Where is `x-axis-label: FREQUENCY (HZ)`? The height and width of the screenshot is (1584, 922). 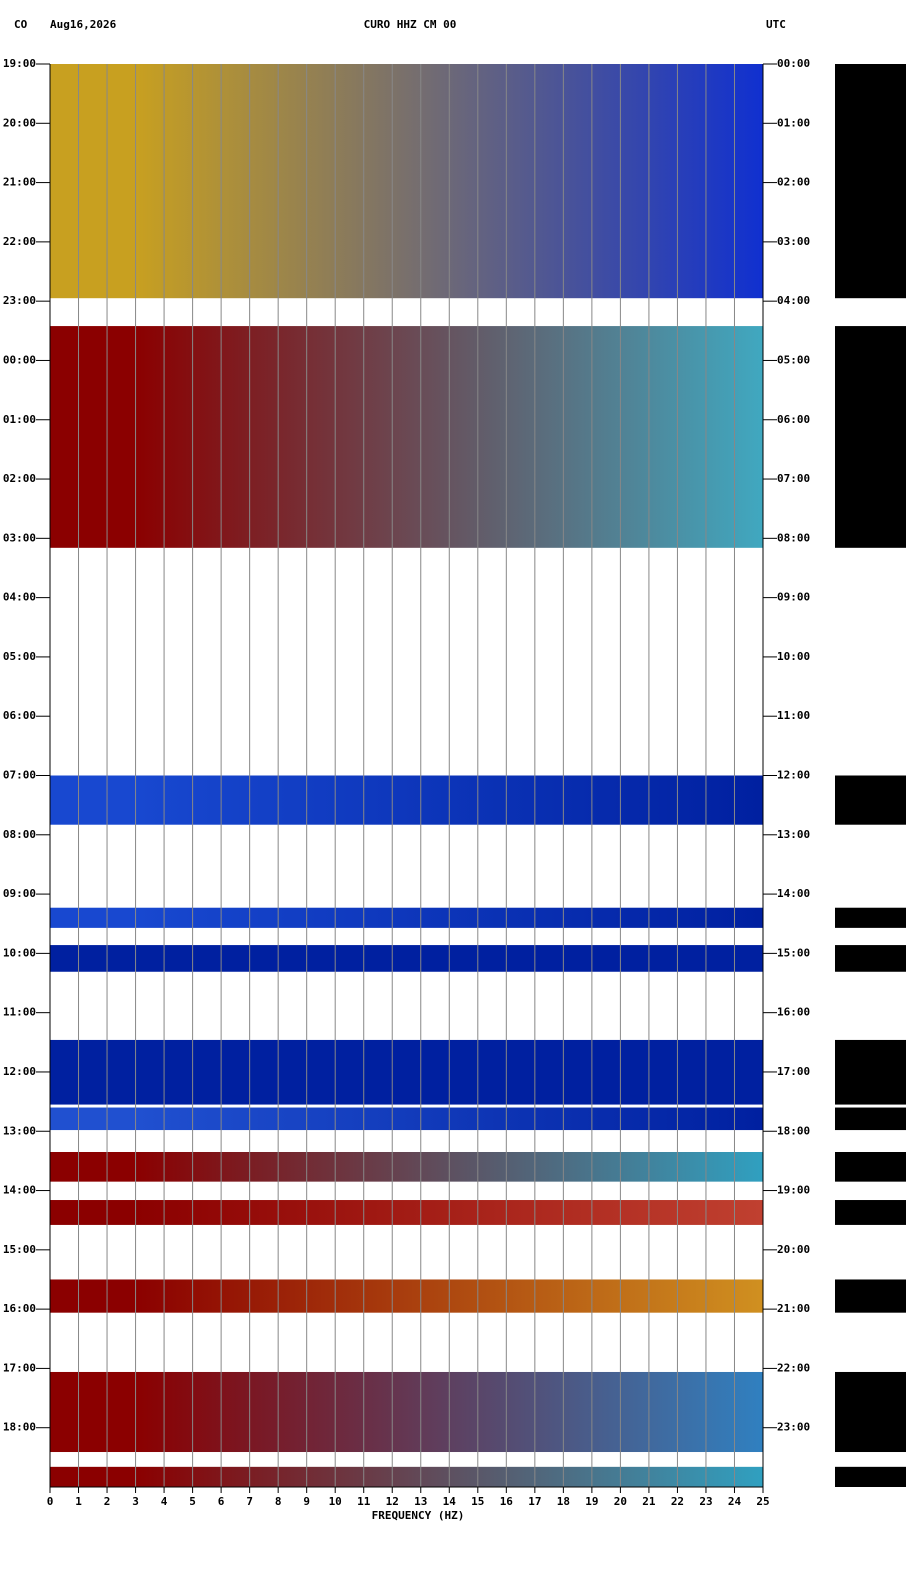
x-axis-label: FREQUENCY (HZ) is located at coordinates (418, 1515).